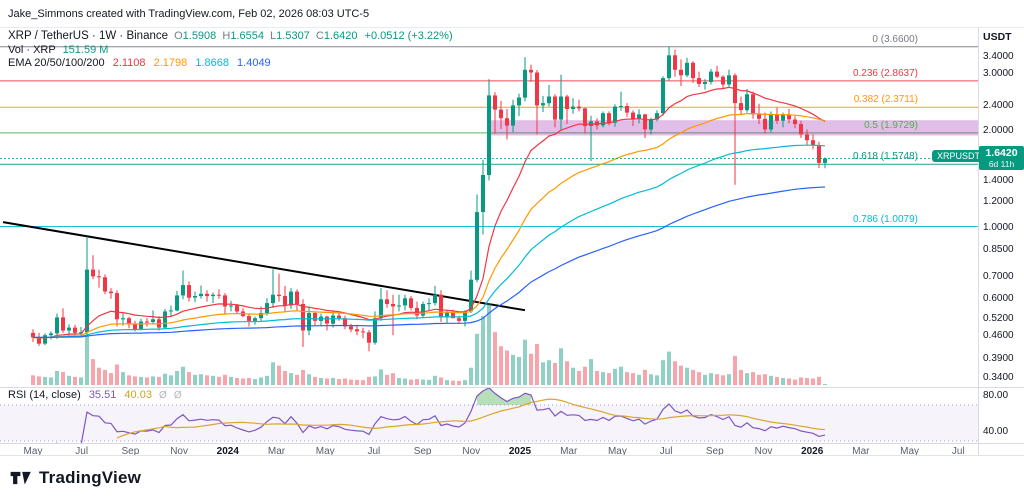  Describe the element at coordinates (885, 73) in the screenshot. I see `fib-level-label: 0.236 (2.8637)` at that location.